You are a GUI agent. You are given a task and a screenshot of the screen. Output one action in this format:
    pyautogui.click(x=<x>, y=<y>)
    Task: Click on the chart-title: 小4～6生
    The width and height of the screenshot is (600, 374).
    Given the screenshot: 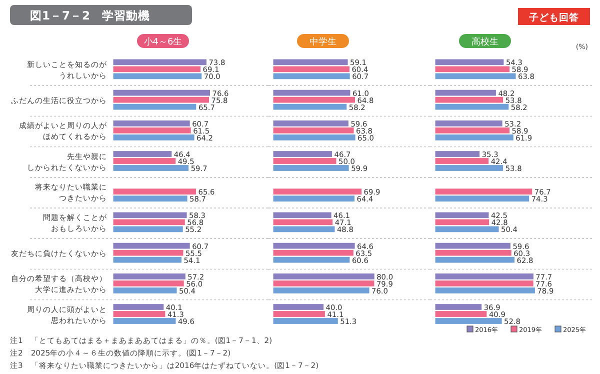 What is the action you would take?
    pyautogui.click(x=163, y=42)
    